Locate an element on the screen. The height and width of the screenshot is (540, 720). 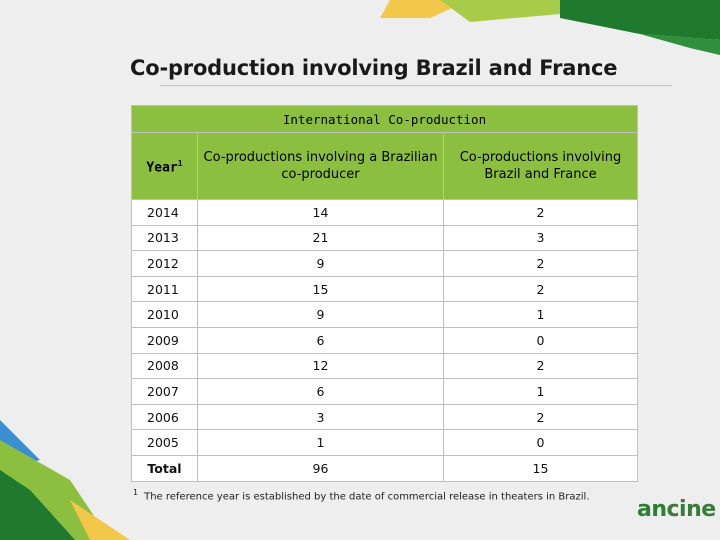
table-row: 2014 14 2 is located at coordinates (385, 212).